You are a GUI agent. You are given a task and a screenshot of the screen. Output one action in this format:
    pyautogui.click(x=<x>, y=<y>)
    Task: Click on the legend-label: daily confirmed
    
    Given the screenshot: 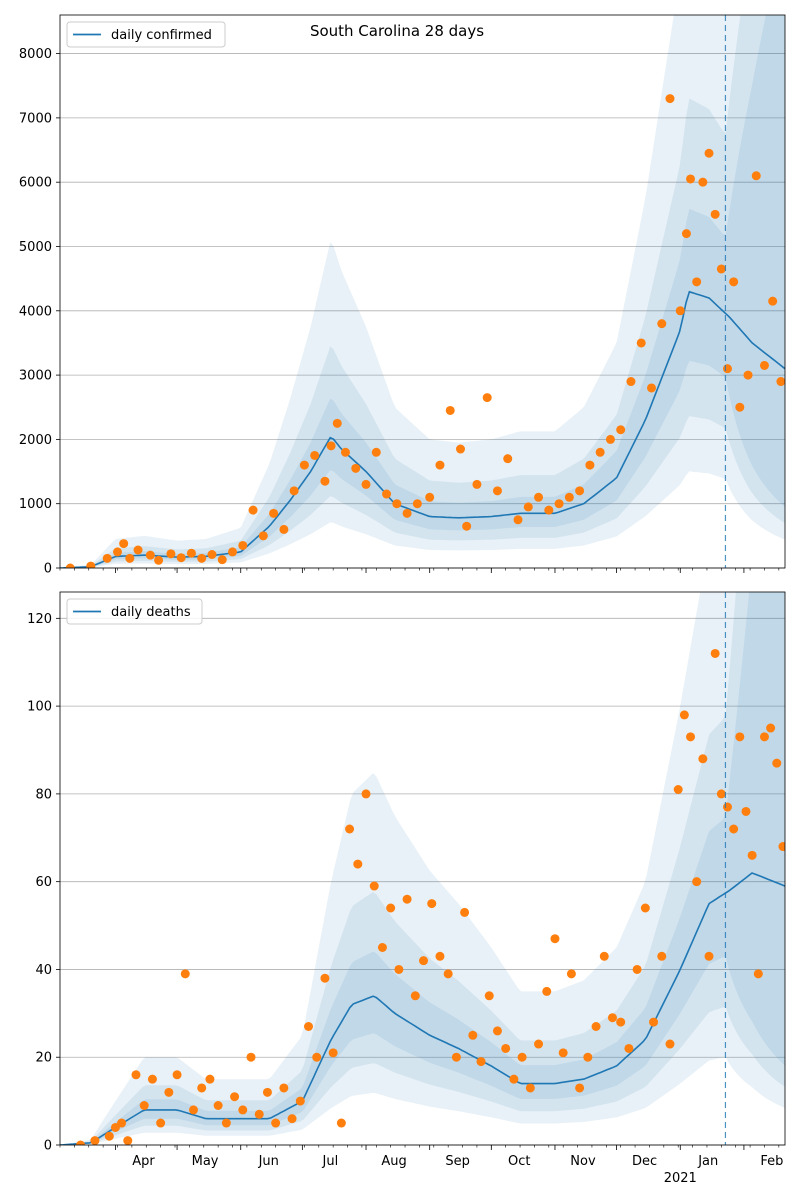 What is the action you would take?
    pyautogui.click(x=161, y=35)
    